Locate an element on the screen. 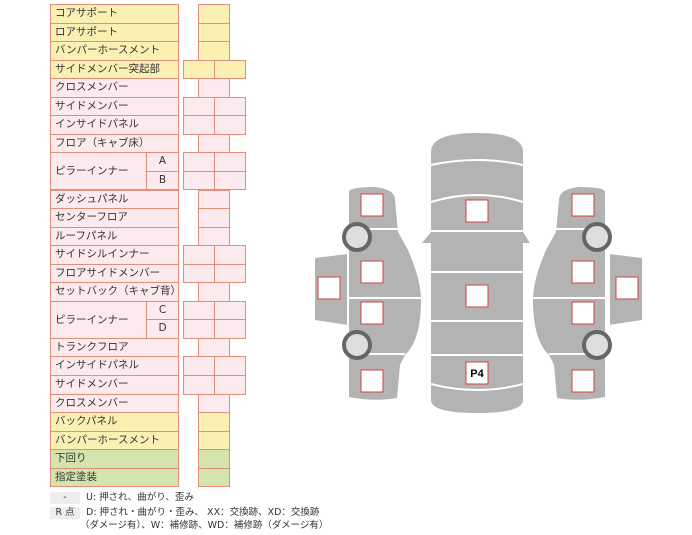  row-label: フロア（キャブ床） is located at coordinates (114, 143).